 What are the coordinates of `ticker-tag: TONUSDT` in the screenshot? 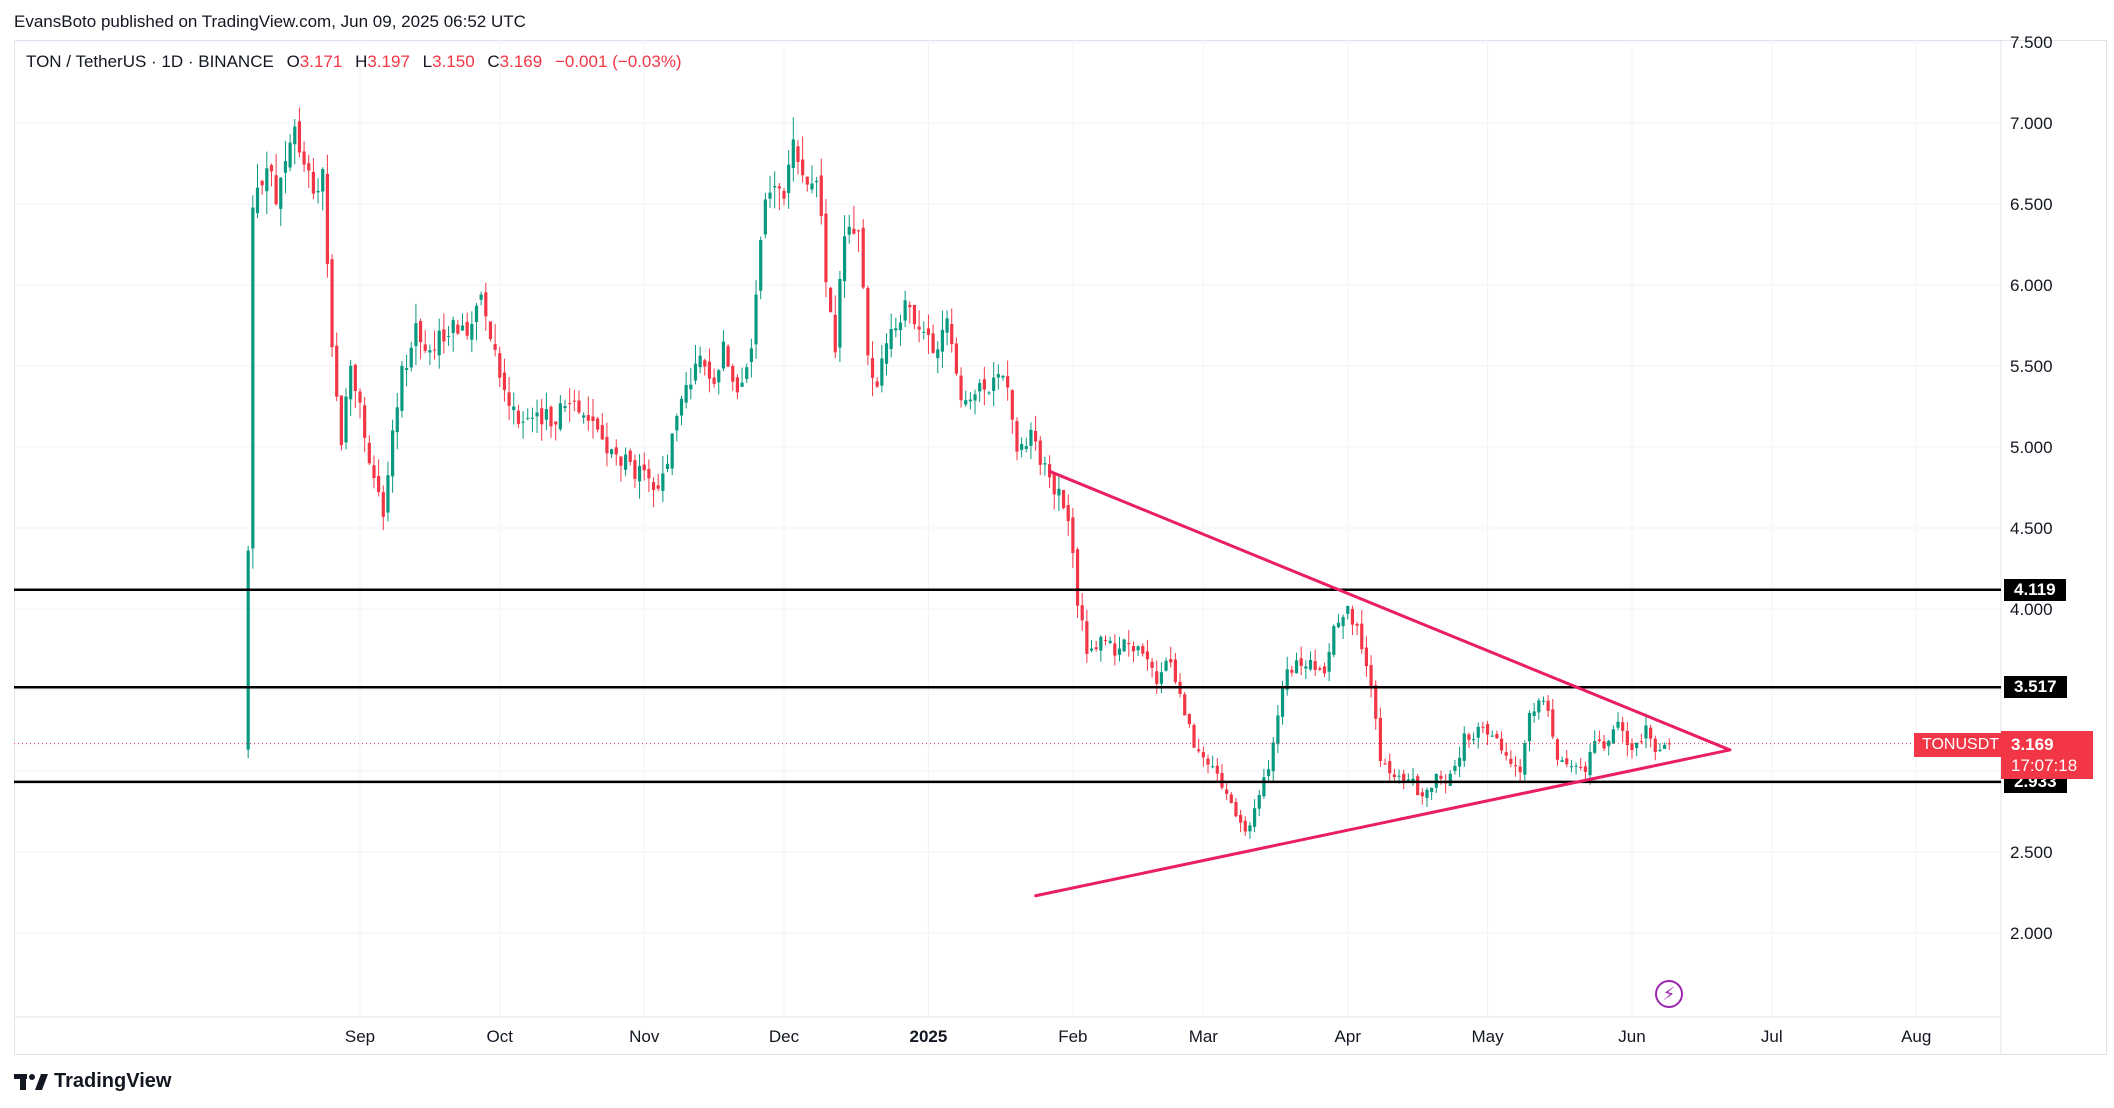 It's located at (1961, 745).